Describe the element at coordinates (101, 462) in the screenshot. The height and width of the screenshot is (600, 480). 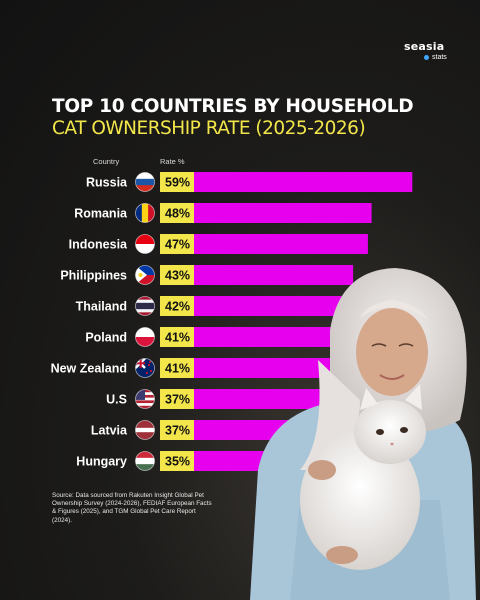
I see `country-label: Hungary` at that location.